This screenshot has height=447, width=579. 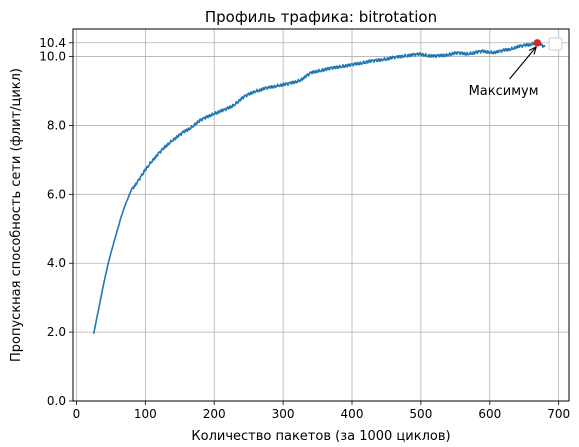 What do you see at coordinates (56, 332) in the screenshot?
I see `y-tick-label: 2.0` at bounding box center [56, 332].